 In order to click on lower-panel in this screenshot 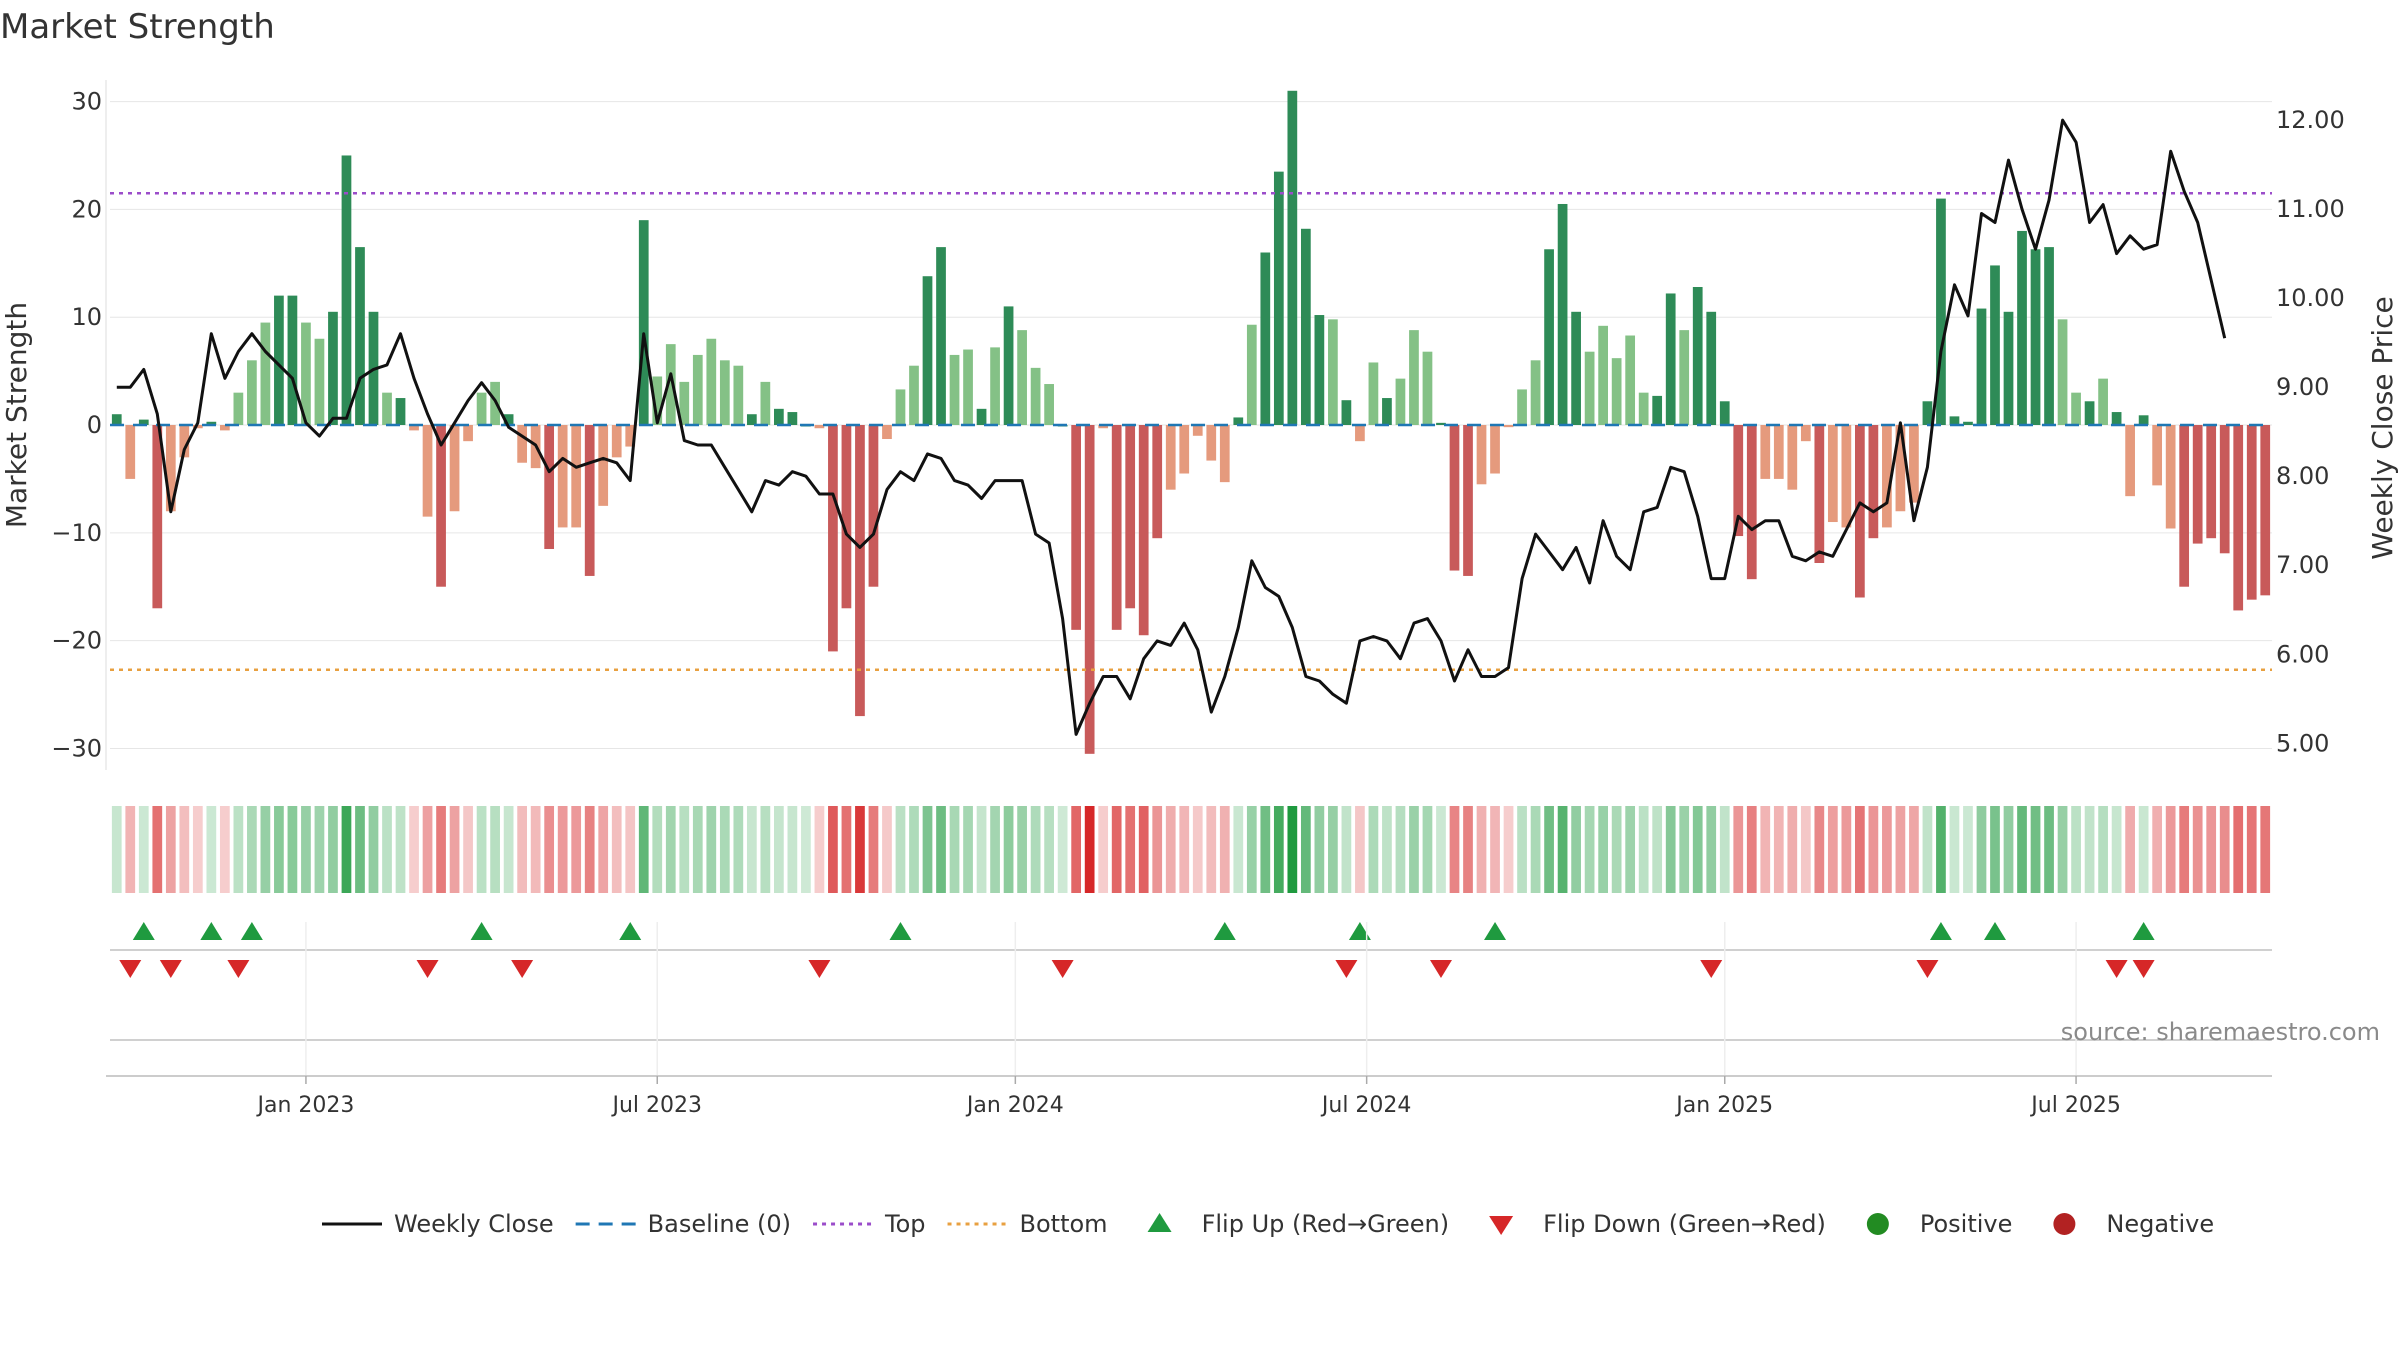, I will do `click(1191, 999)`.